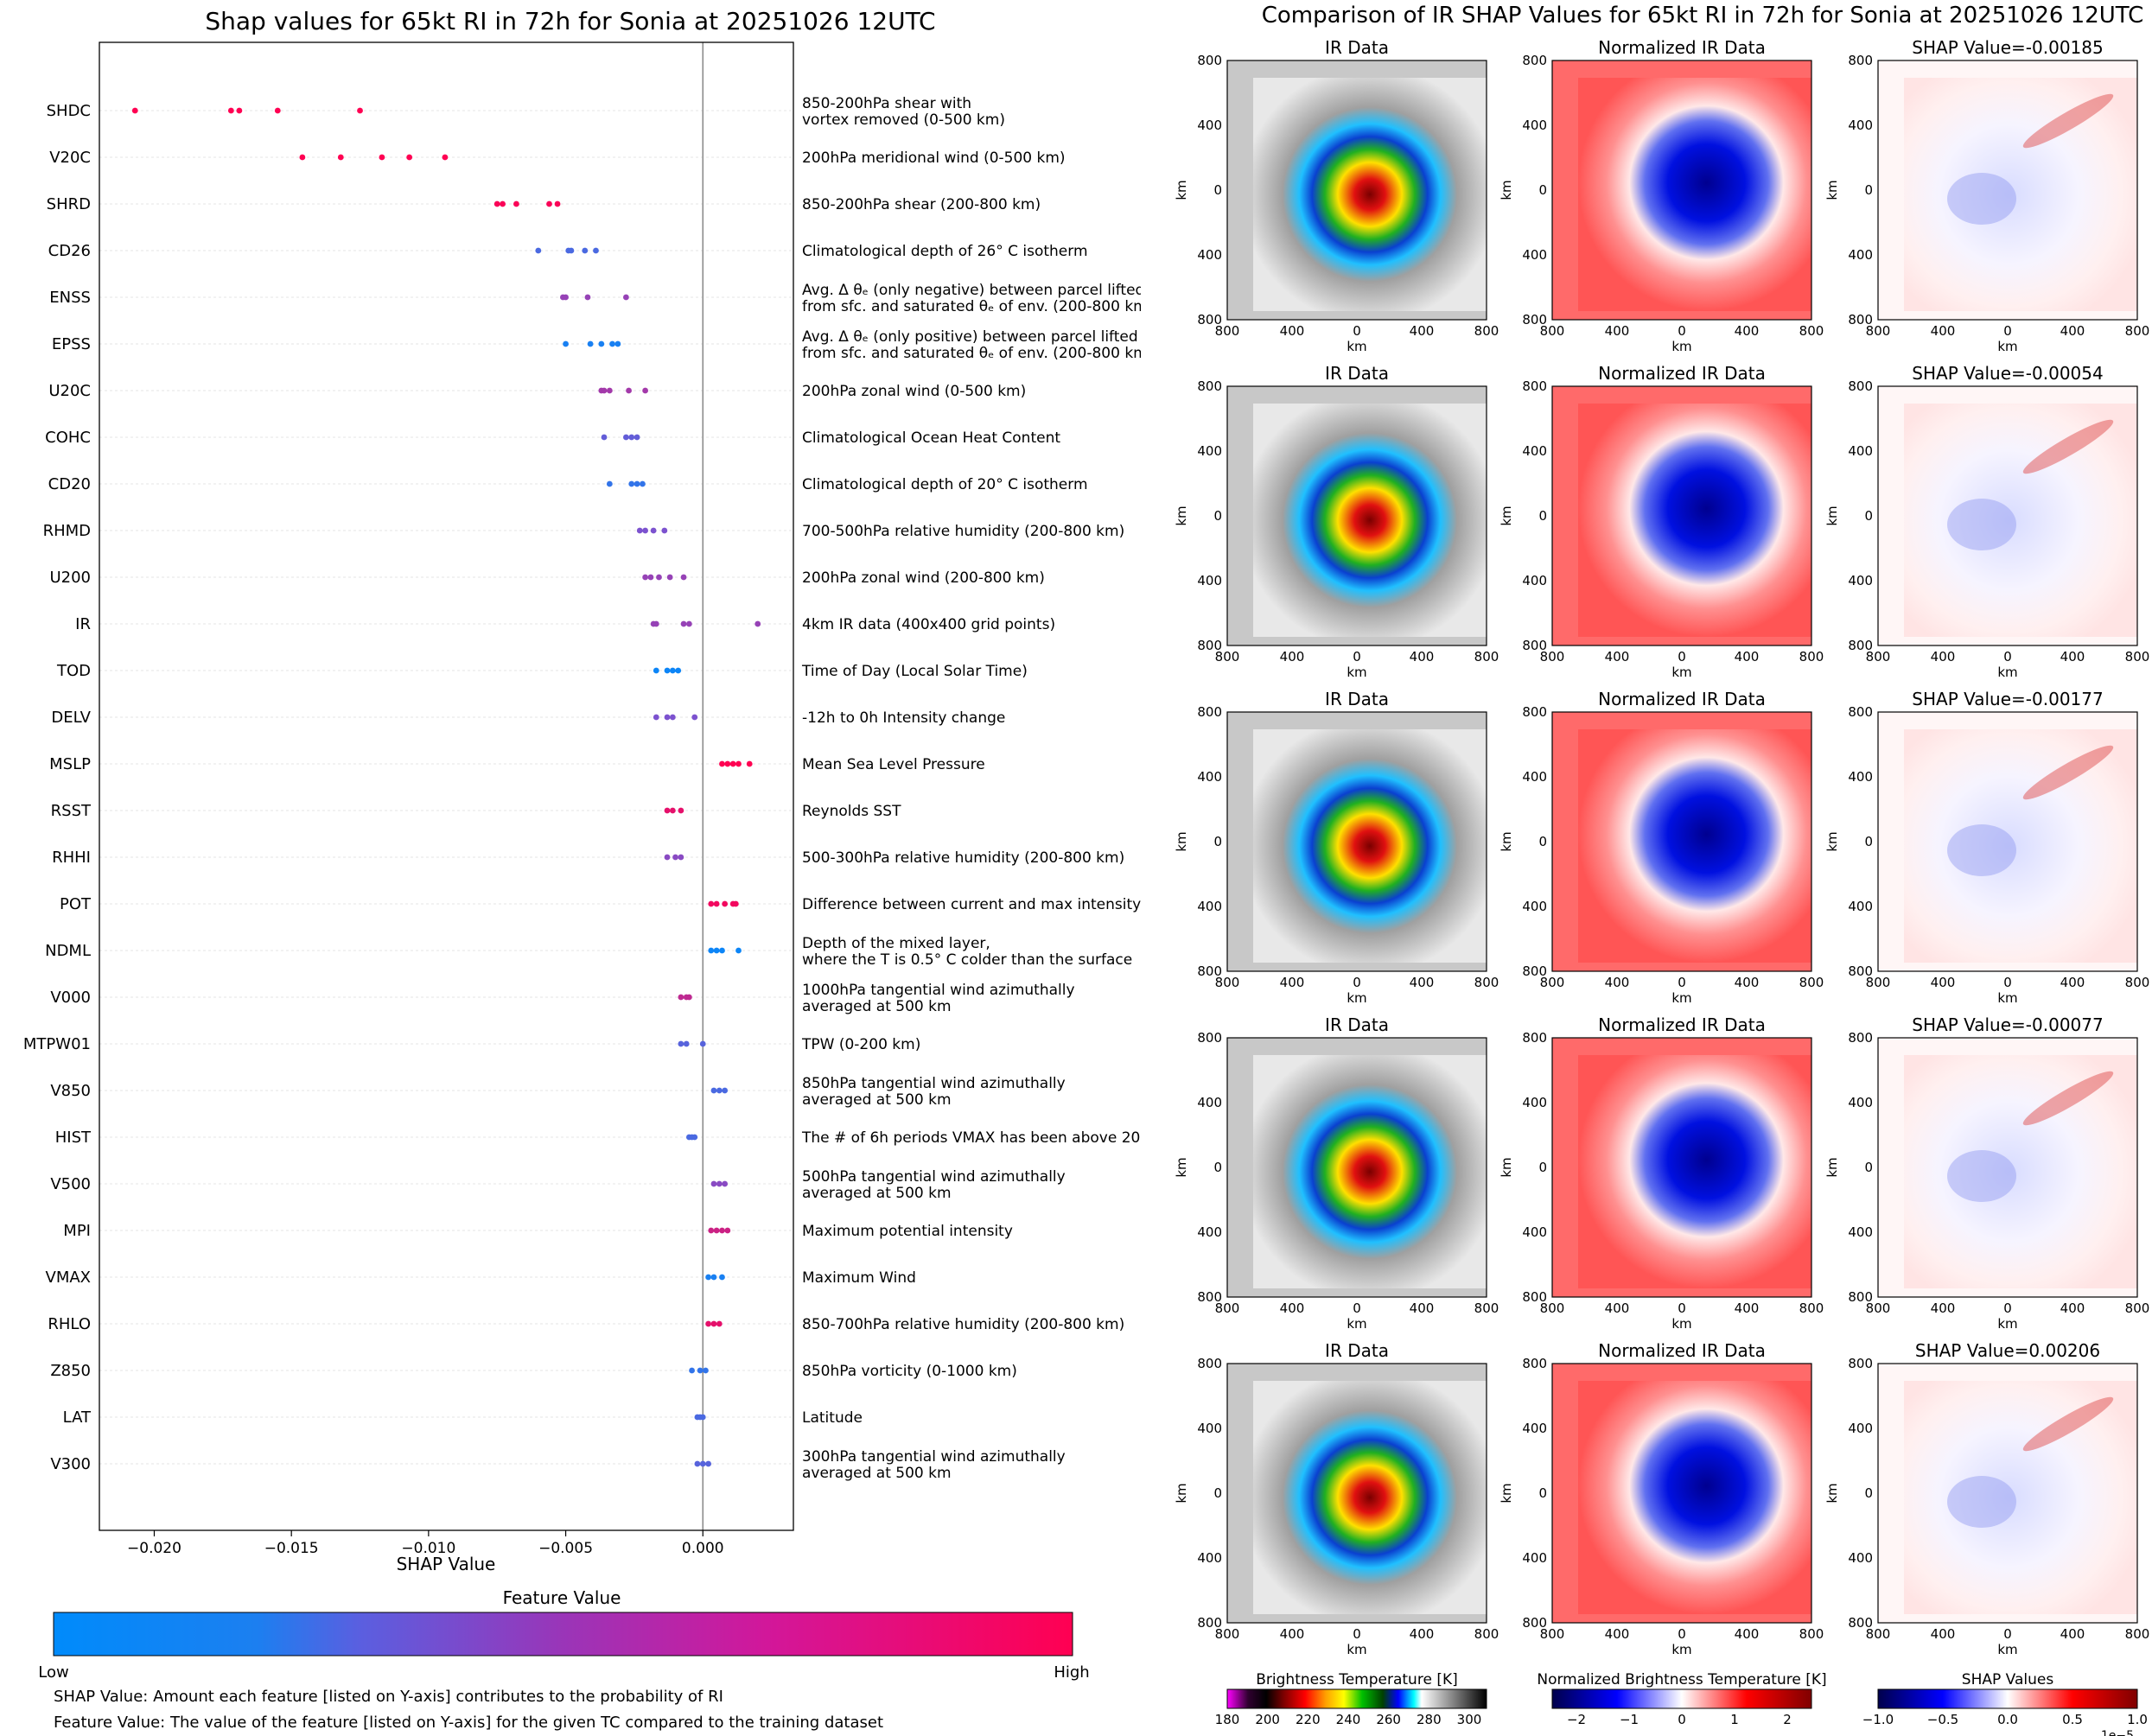 This screenshot has height=1736, width=2152. I want to click on panel-y-tick: 0, so click(1542, 841).